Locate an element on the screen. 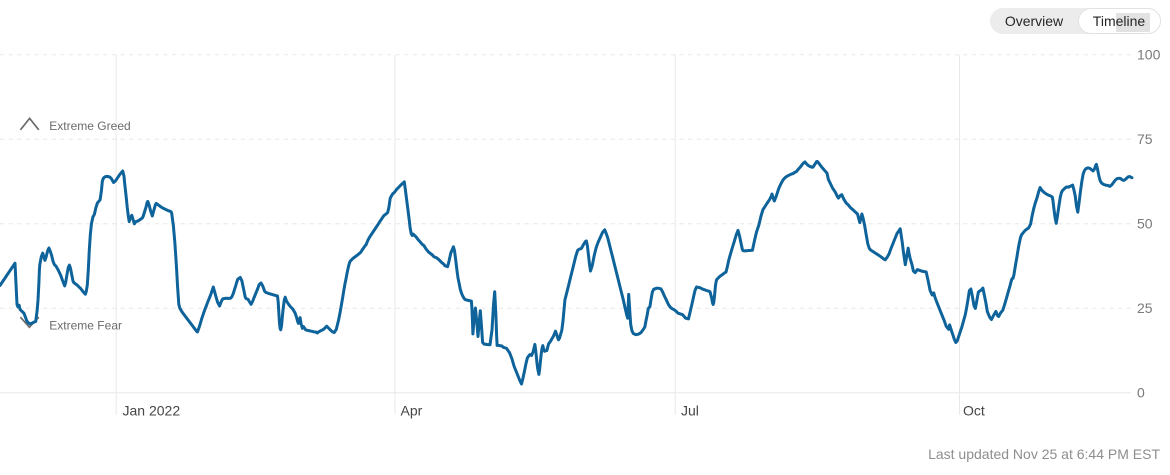 The width and height of the screenshot is (1170, 475). svg-text: Apr is located at coordinates (412, 411).